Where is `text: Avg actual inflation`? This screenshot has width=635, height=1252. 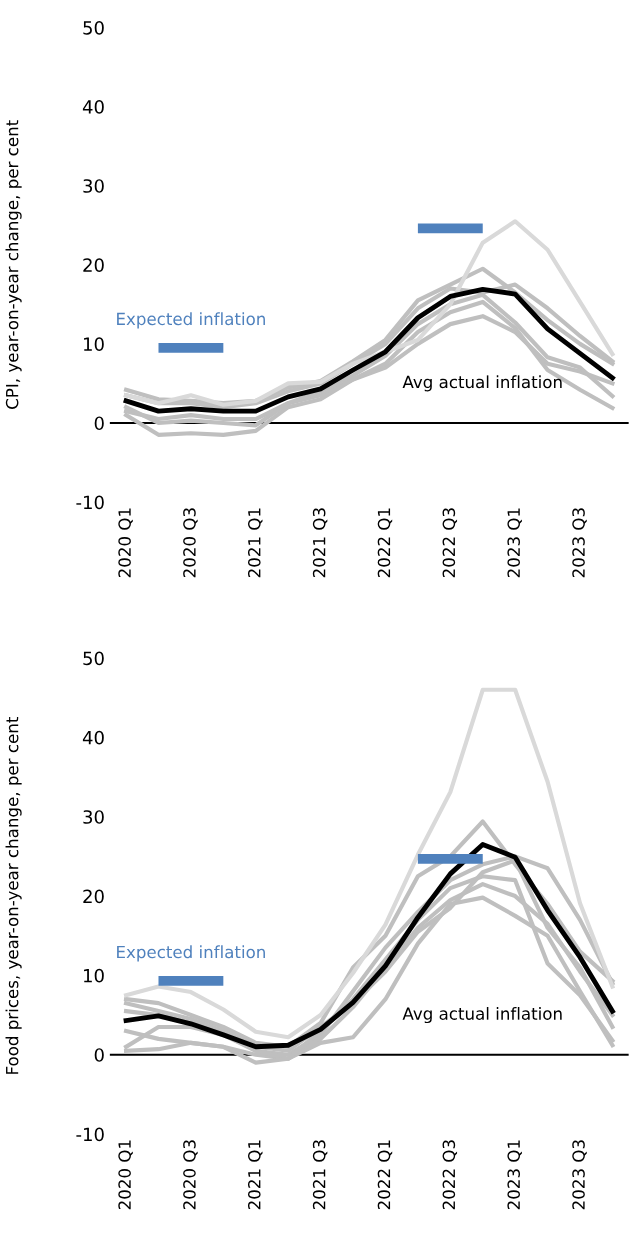 text: Avg actual inflation is located at coordinates (482, 1015).